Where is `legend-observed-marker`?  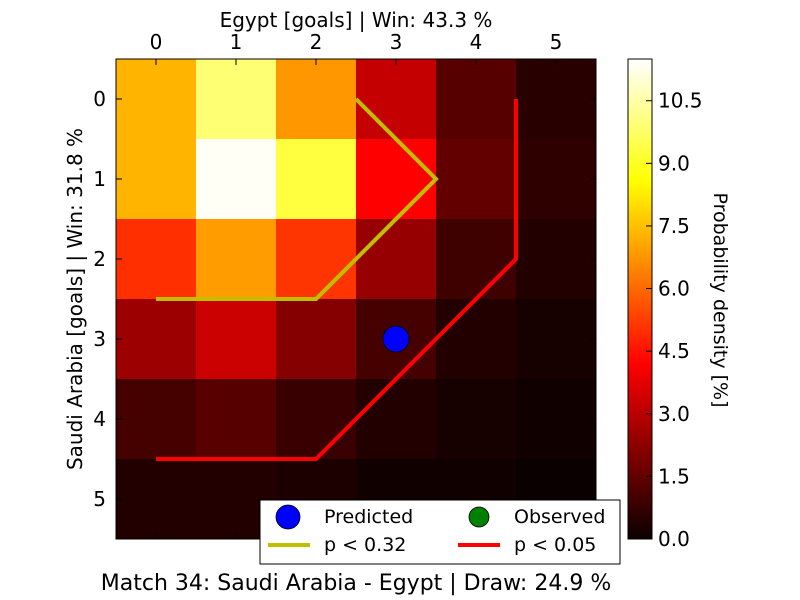 legend-observed-marker is located at coordinates (479, 517).